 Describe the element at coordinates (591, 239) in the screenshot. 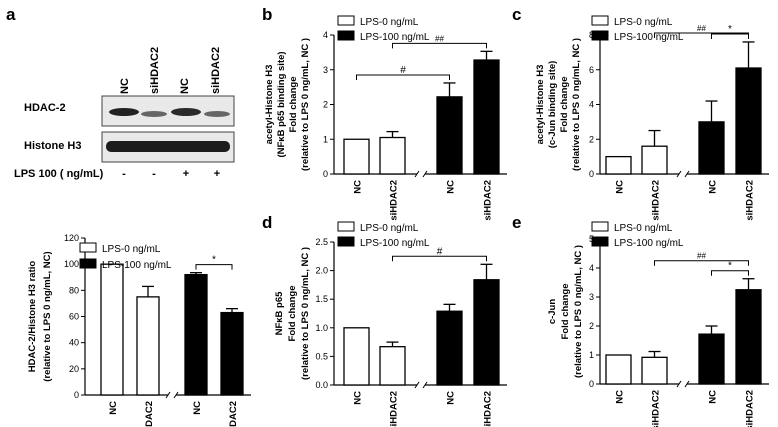

I see `y-tick-label: 5` at that location.